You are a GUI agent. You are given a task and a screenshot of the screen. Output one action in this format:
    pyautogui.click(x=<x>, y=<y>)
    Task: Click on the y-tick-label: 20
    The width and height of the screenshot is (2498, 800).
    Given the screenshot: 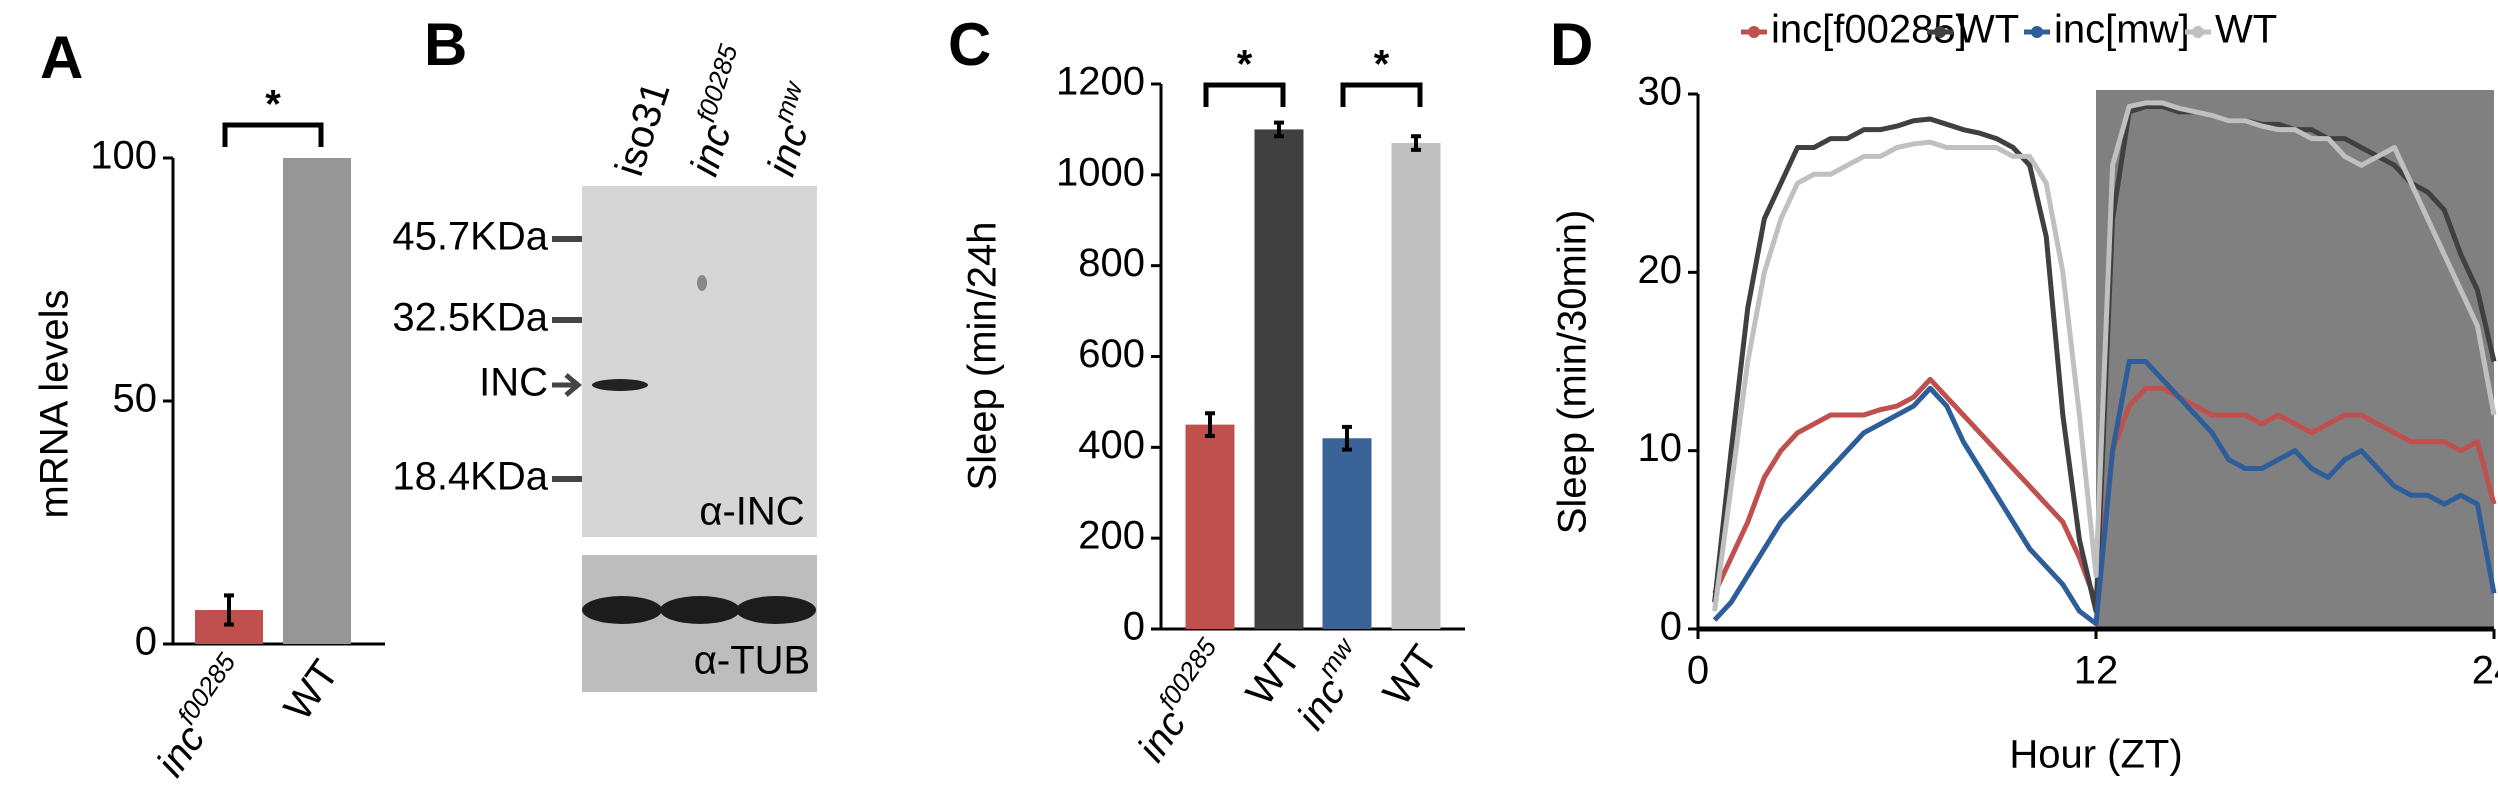 What is the action you would take?
    pyautogui.click(x=1660, y=270)
    